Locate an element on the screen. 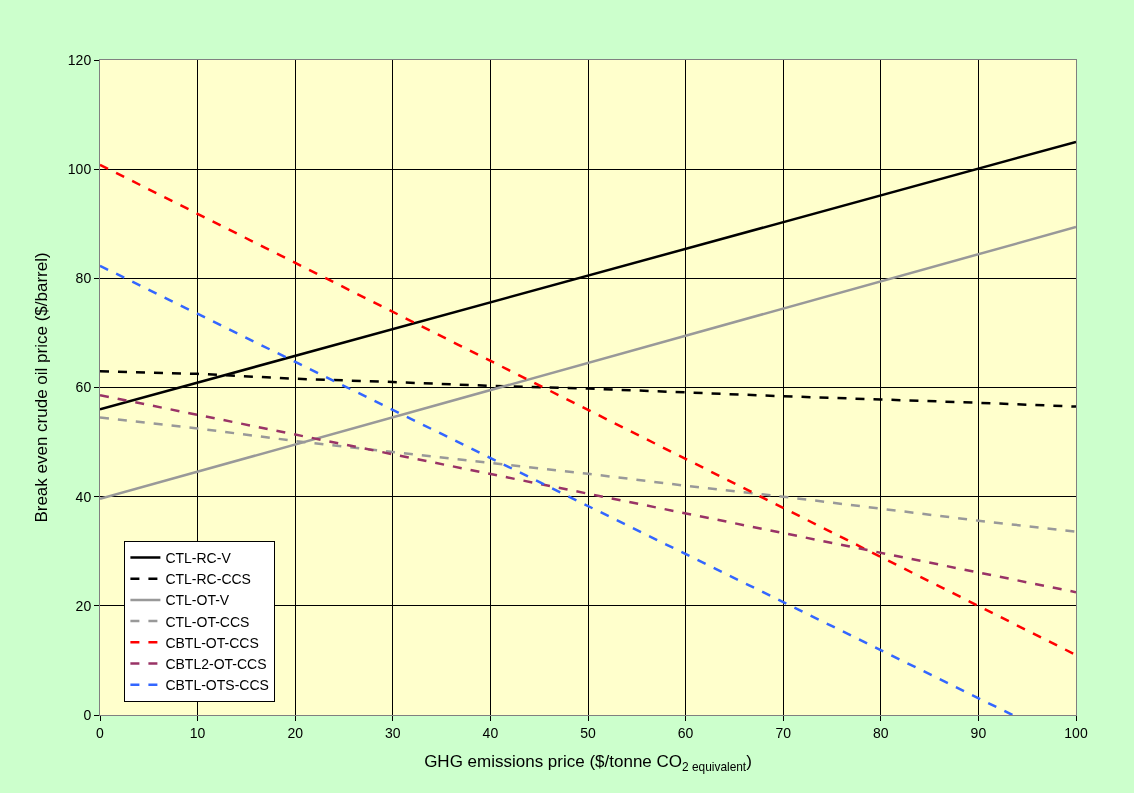 The image size is (1134, 793). x-tick-label: 30 is located at coordinates (393, 732).